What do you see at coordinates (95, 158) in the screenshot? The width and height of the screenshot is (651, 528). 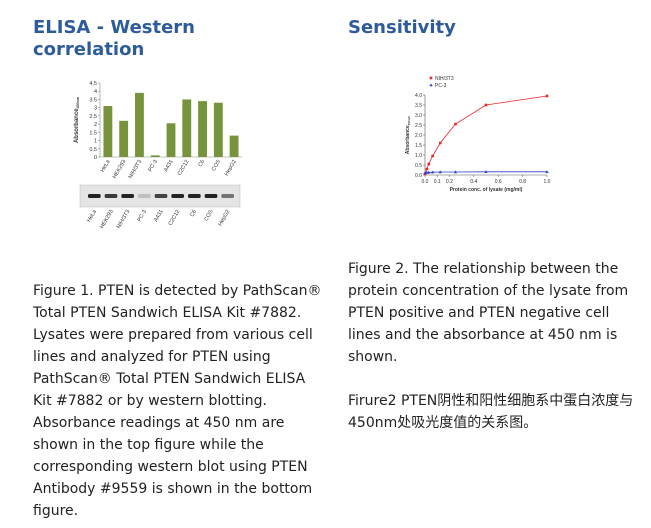 I see `y-tick-label: 0` at bounding box center [95, 158].